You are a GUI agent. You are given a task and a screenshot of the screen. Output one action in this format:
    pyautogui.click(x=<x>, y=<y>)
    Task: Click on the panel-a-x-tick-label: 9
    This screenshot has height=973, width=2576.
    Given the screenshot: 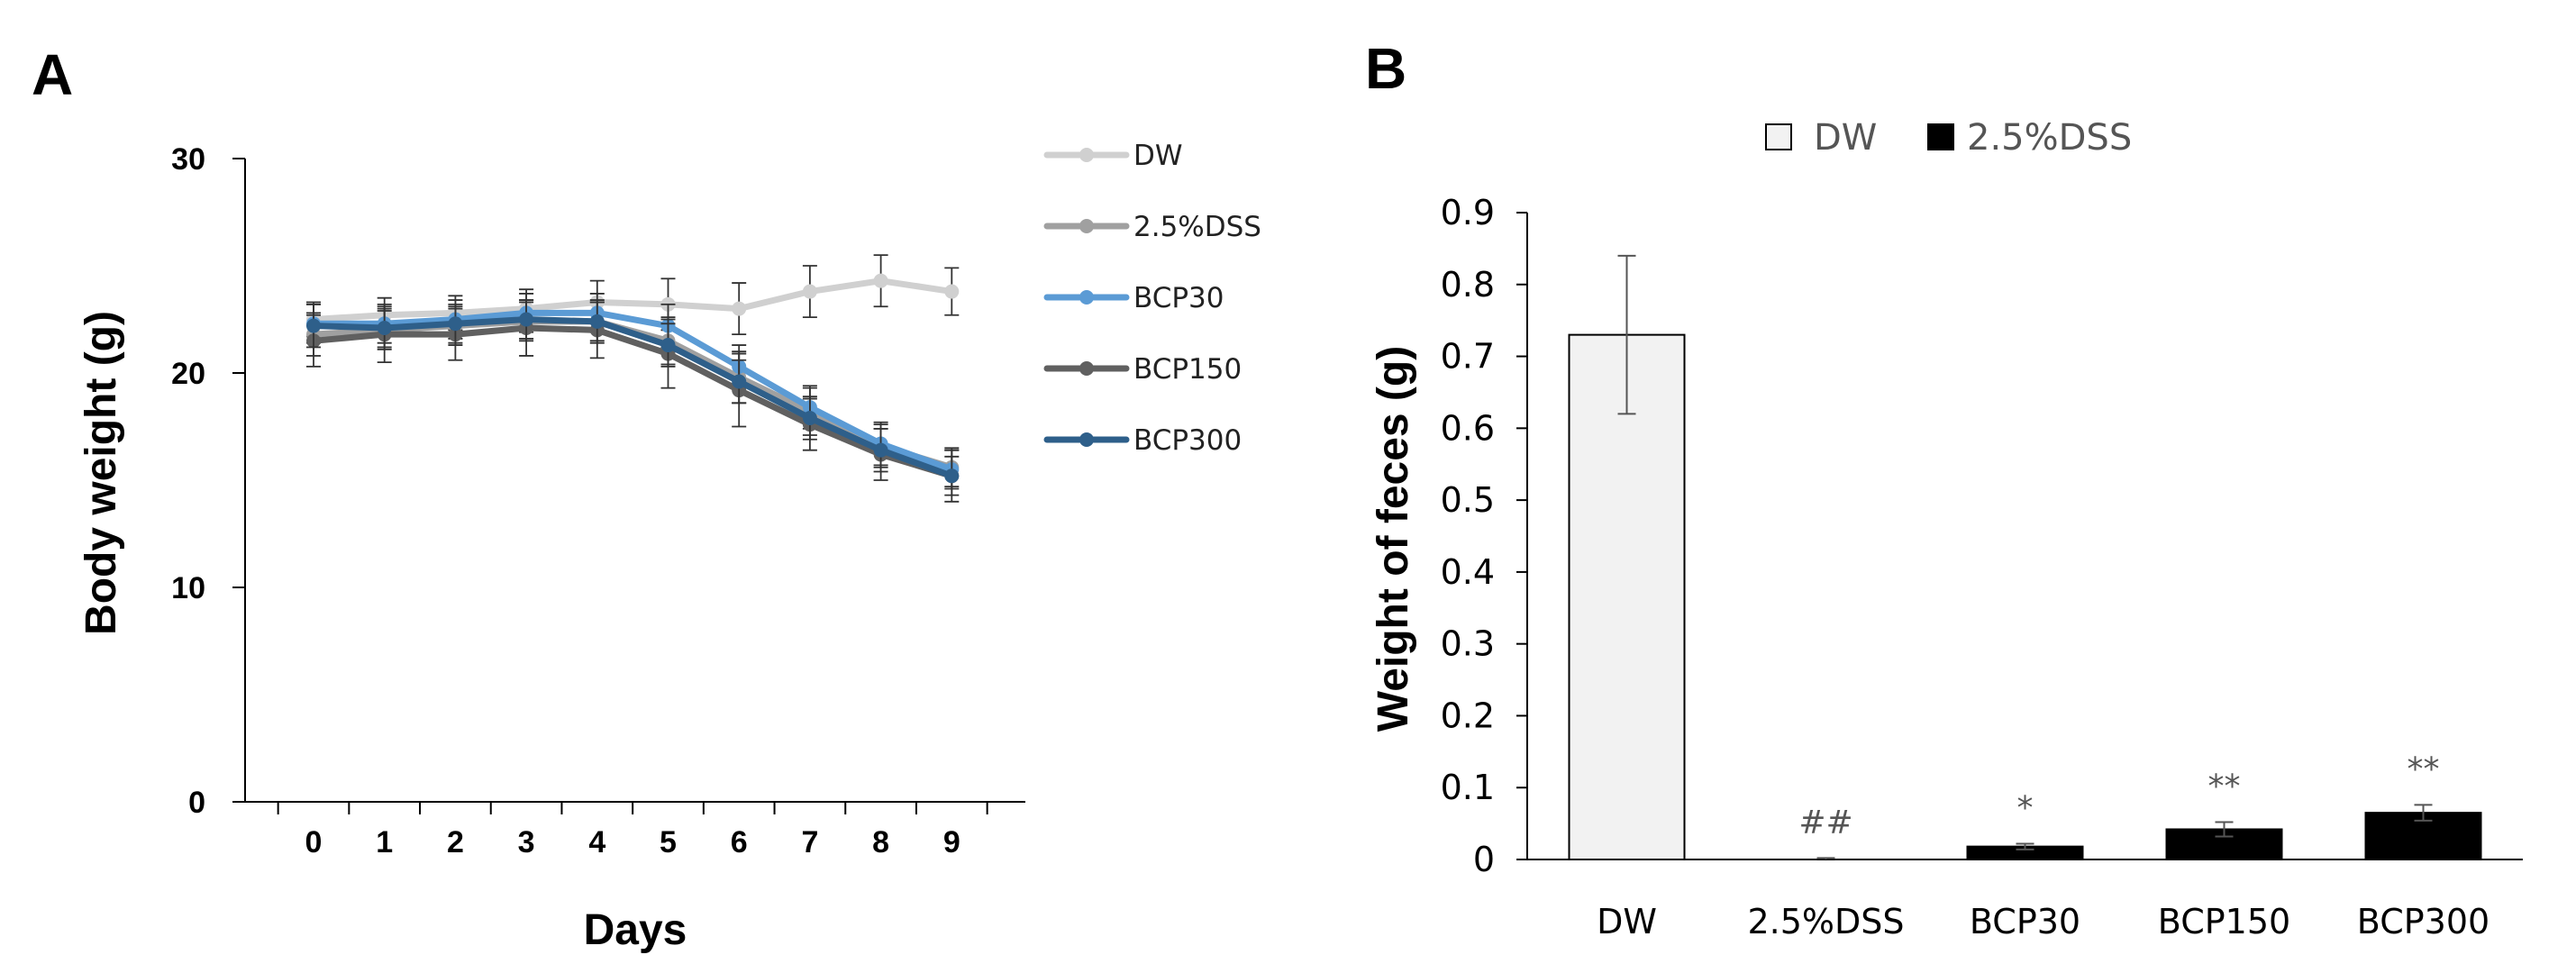 What is the action you would take?
    pyautogui.click(x=951, y=842)
    